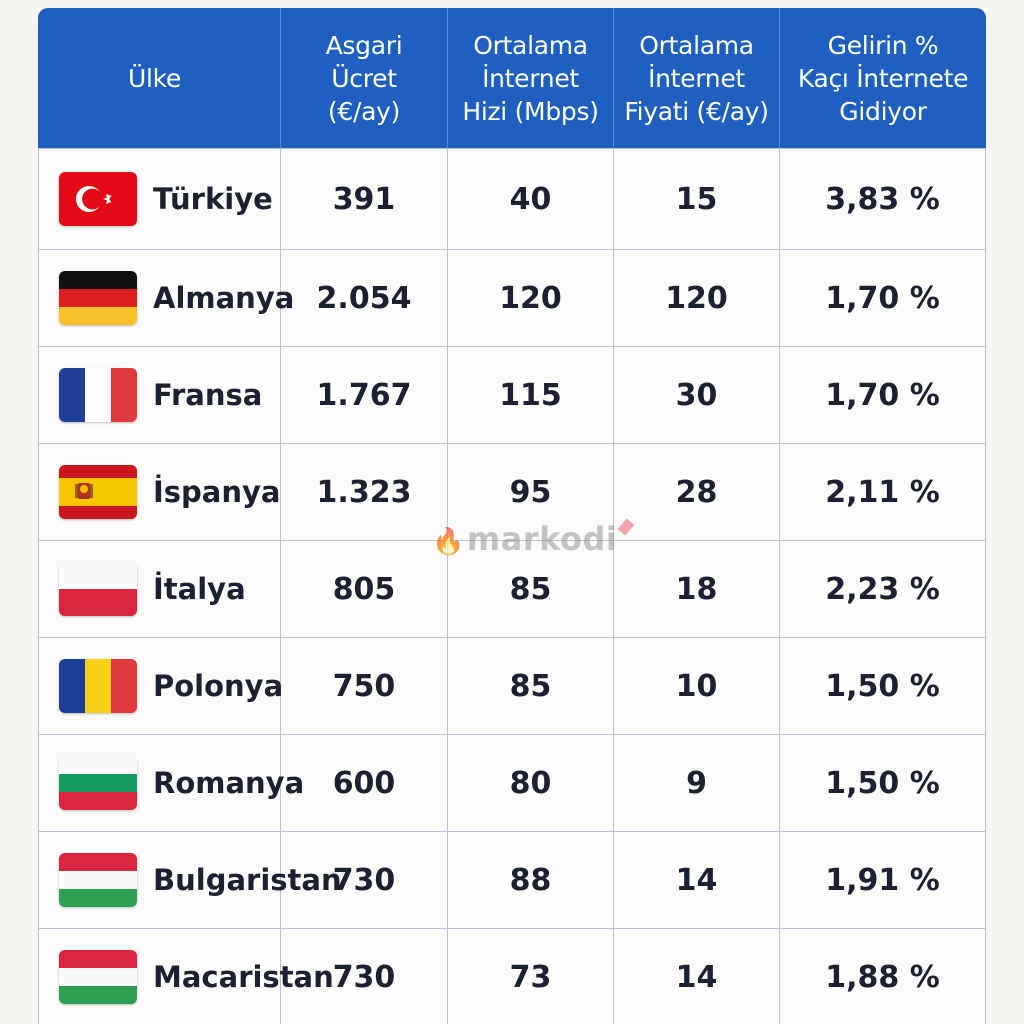  I want to click on country-cell: Polonya, so click(161, 685).